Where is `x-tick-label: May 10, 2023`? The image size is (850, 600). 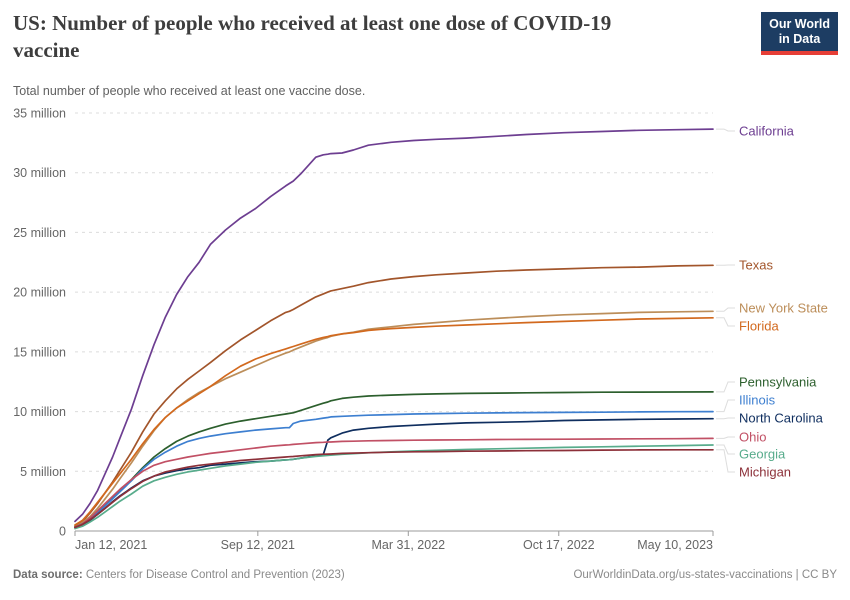
x-tick-label: May 10, 2023 is located at coordinates (675, 545).